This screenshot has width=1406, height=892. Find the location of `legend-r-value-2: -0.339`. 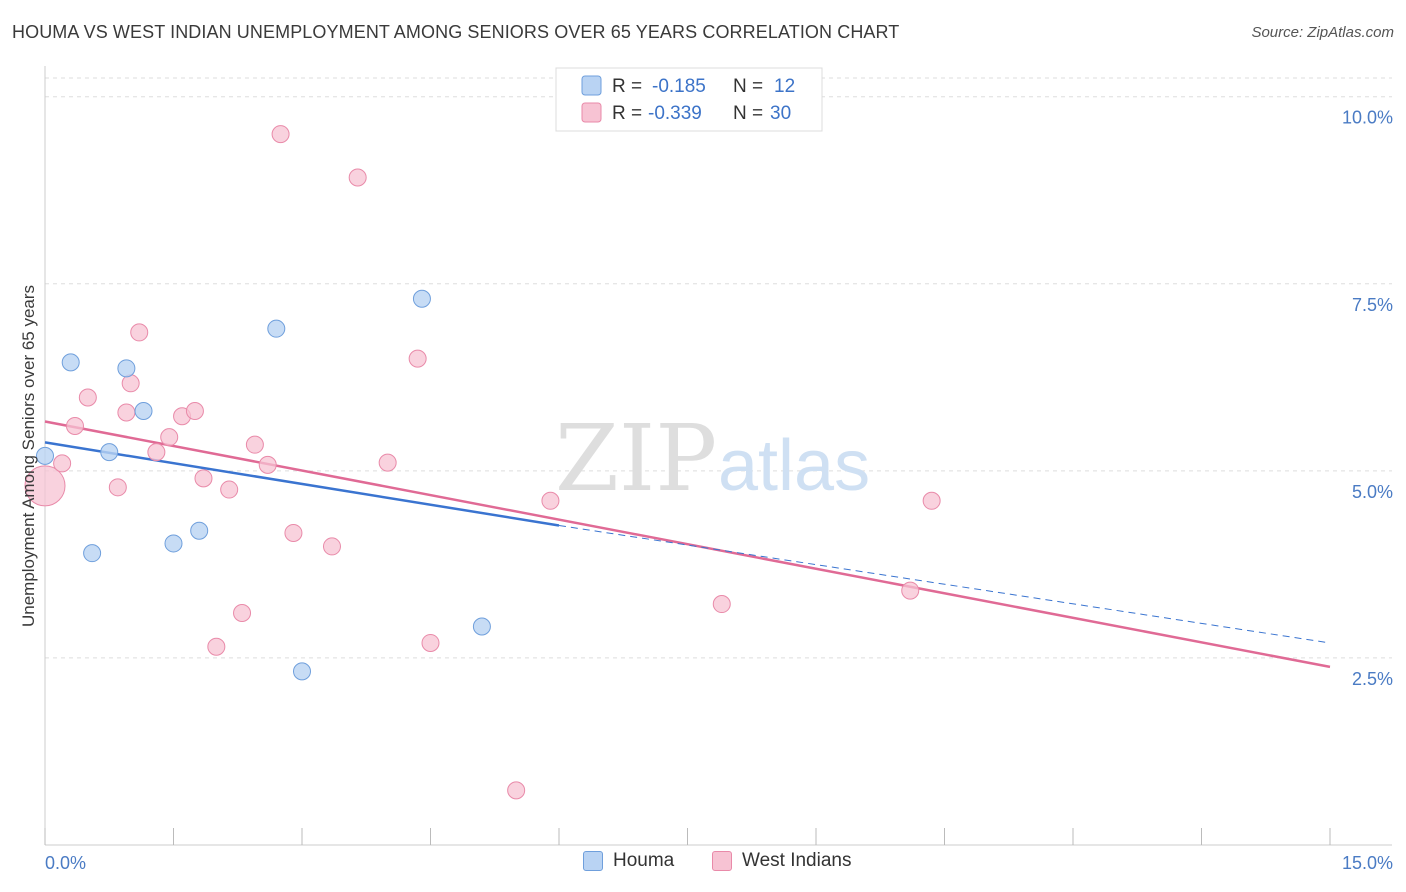

legend-r-value-2: -0.339 is located at coordinates (675, 113).